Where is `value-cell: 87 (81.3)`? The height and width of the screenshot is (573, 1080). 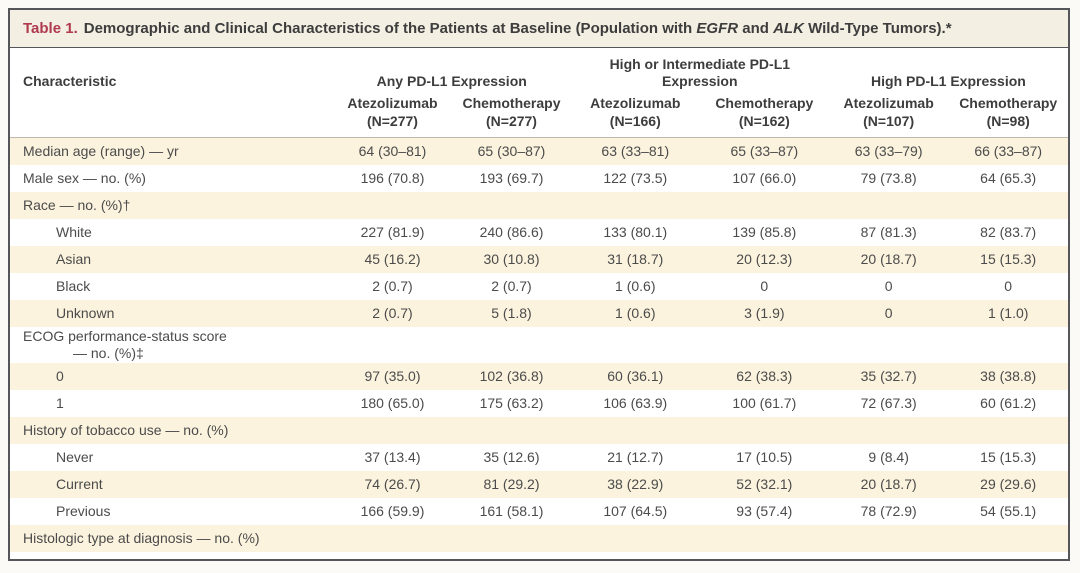 value-cell: 87 (81.3) is located at coordinates (888, 232).